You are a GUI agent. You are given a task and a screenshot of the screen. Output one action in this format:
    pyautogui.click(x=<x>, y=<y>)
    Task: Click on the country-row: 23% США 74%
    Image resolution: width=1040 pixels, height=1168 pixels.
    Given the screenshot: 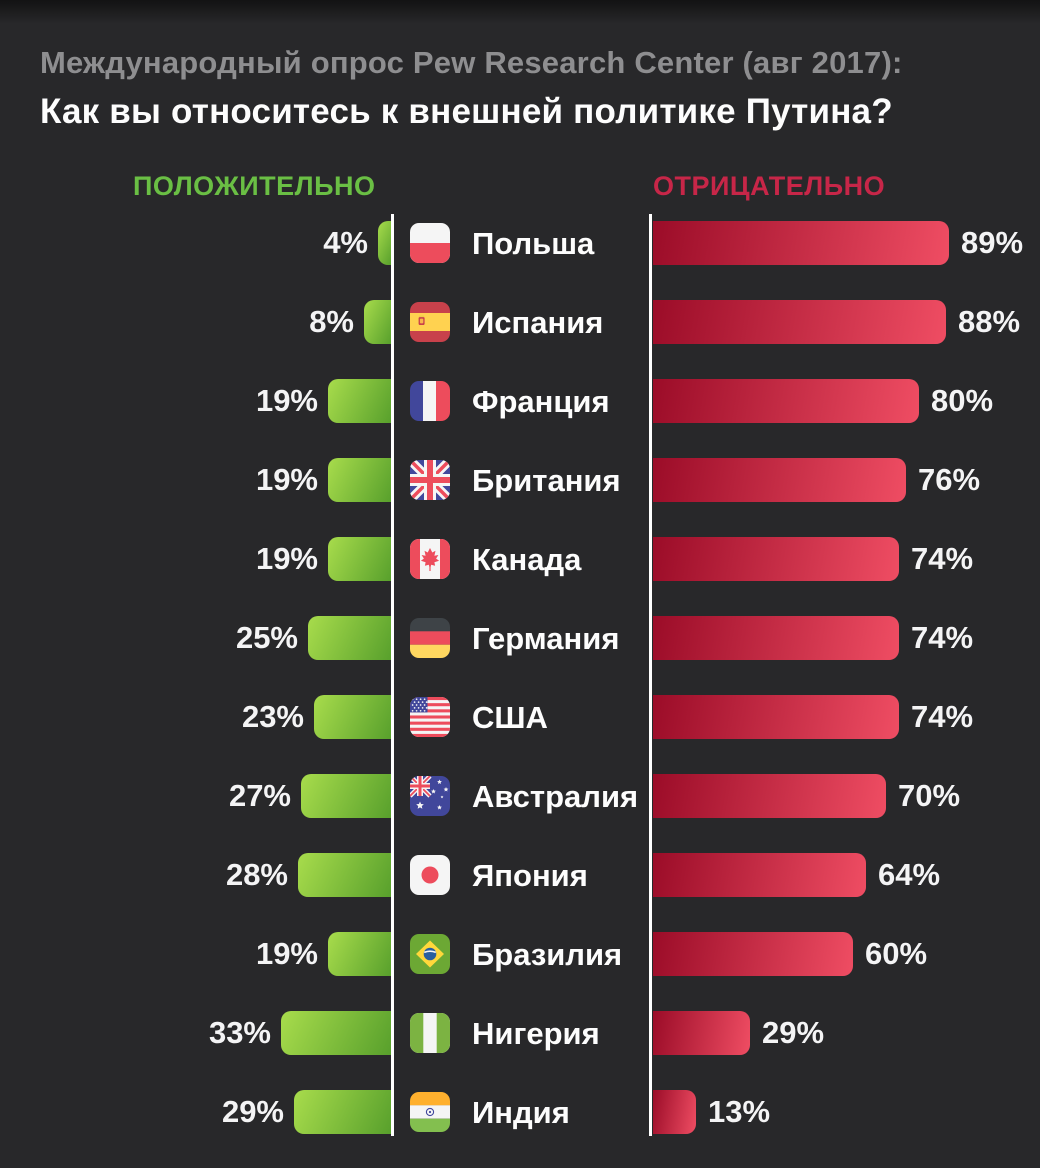 What is the action you would take?
    pyautogui.click(x=520, y=717)
    